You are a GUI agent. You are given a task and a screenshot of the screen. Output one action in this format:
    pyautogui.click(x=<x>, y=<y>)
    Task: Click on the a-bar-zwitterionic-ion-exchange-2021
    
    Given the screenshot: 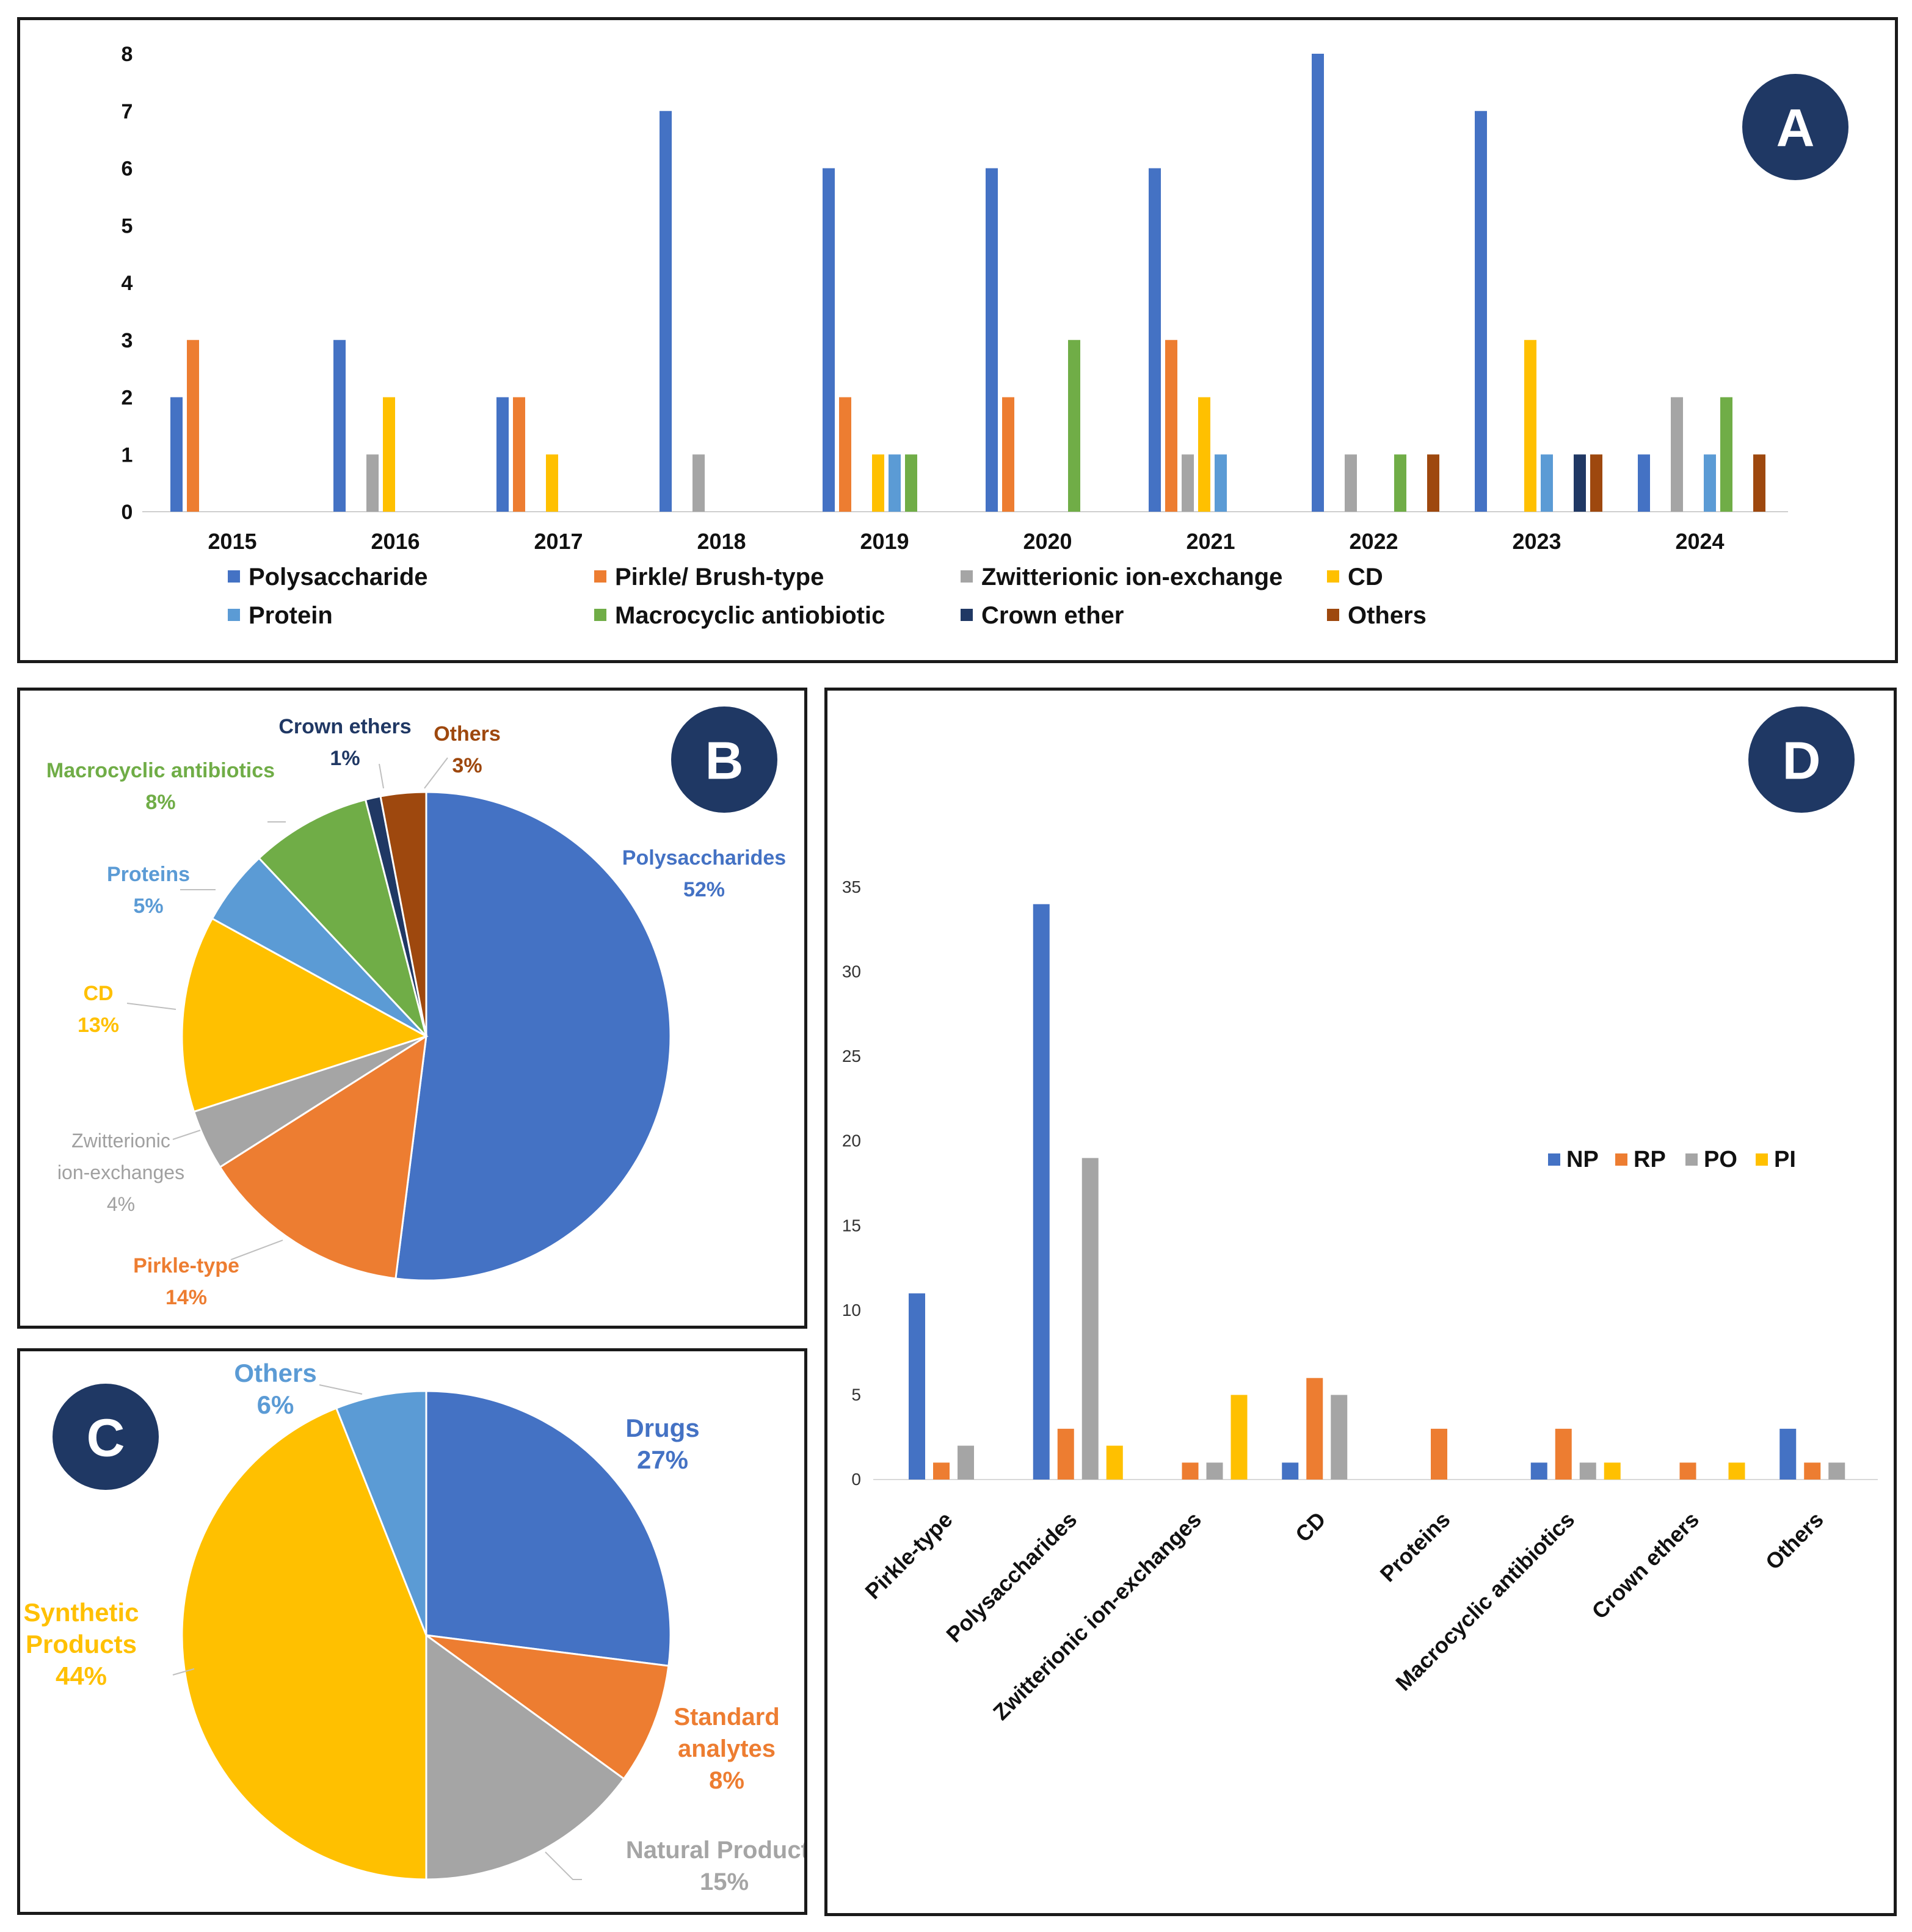 What is the action you would take?
    pyautogui.click(x=1188, y=483)
    